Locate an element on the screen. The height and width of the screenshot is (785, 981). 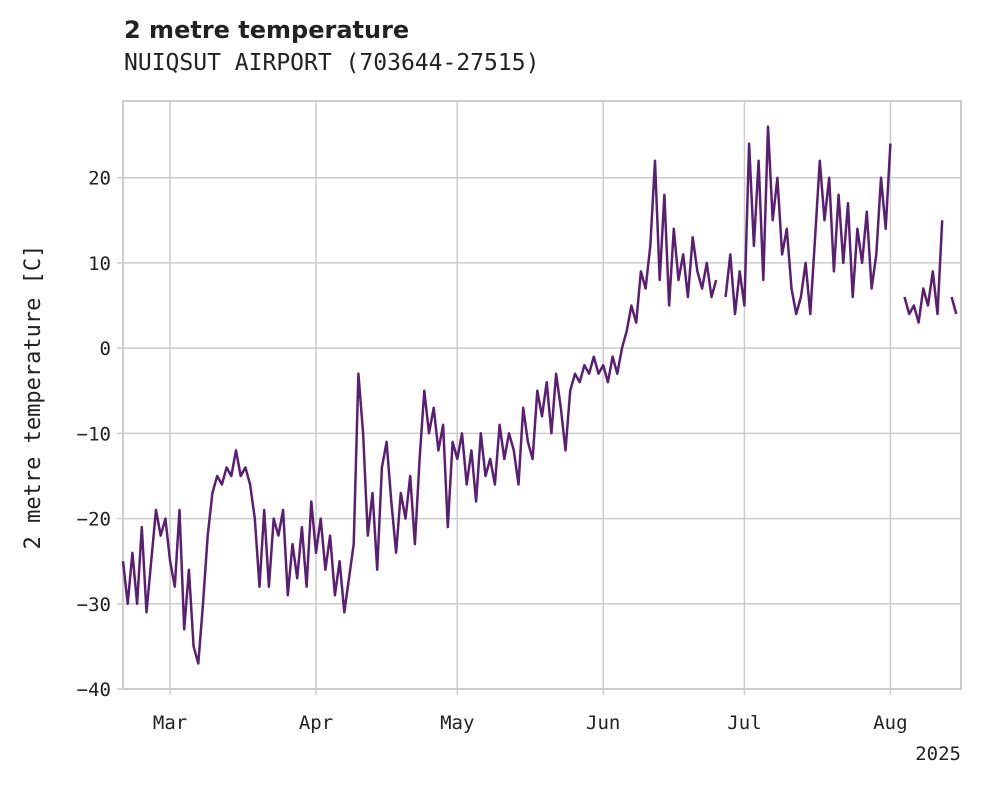
y-tick-label: −40 is located at coordinates (94, 690).